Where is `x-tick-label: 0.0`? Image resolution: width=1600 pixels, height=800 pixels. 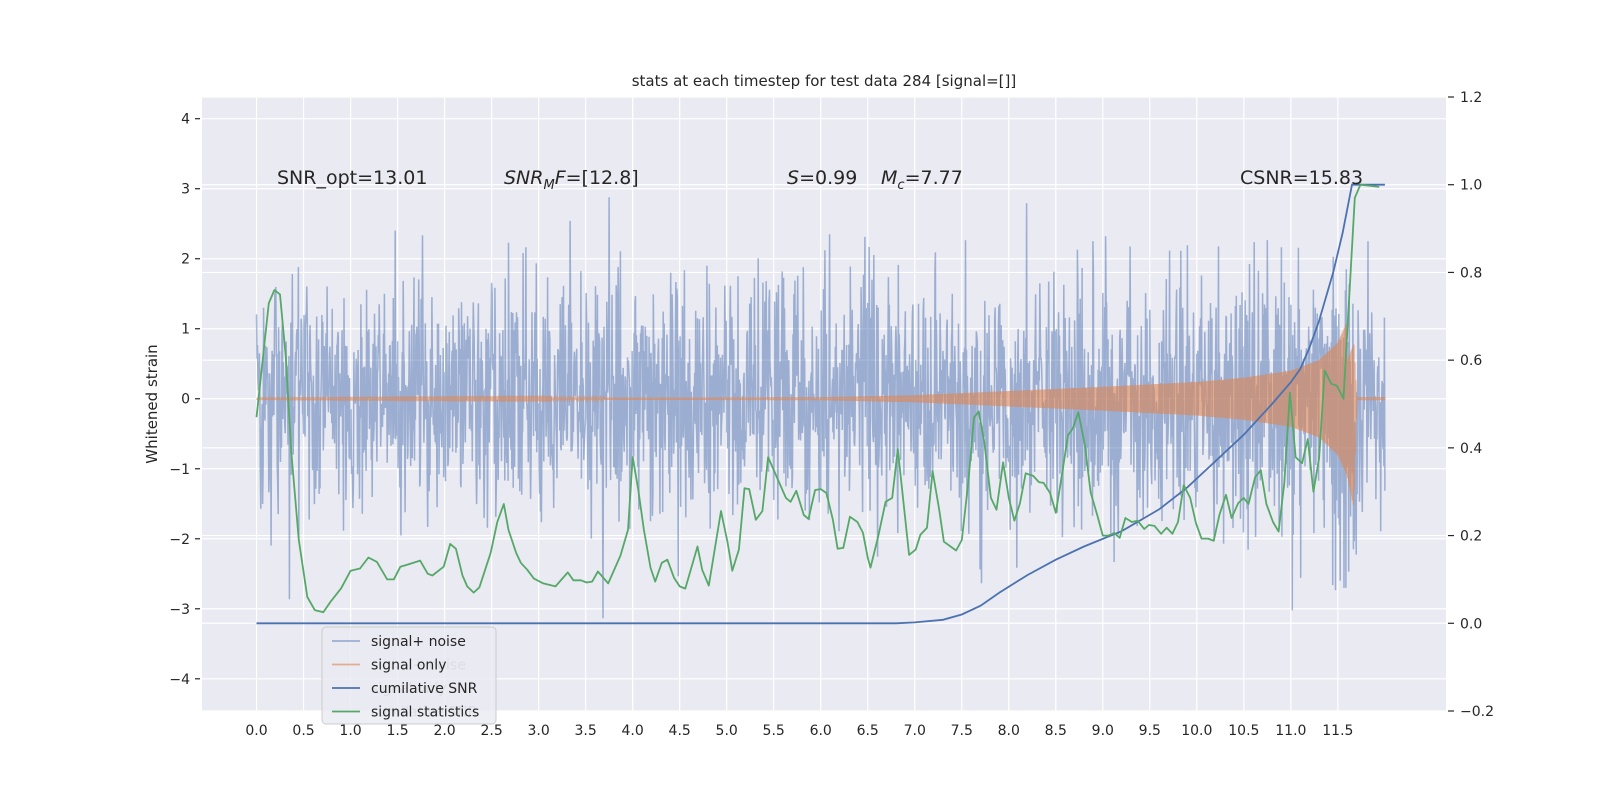 x-tick-label: 0.0 is located at coordinates (256, 731).